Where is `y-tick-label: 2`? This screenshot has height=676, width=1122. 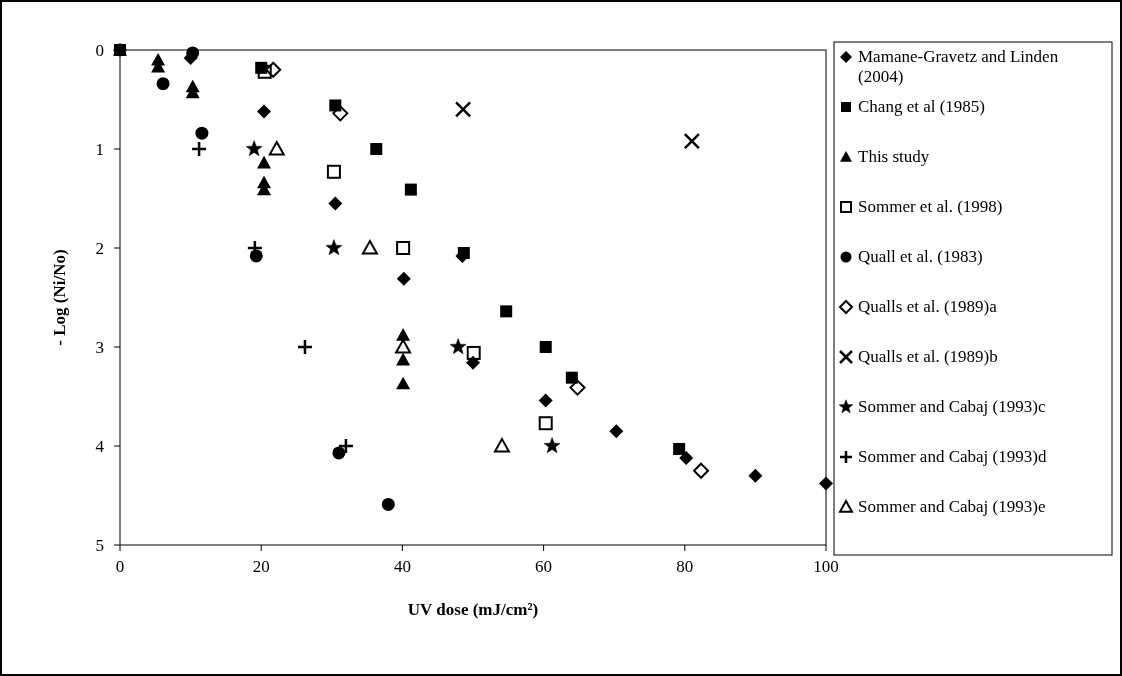 y-tick-label: 2 is located at coordinates (99, 248).